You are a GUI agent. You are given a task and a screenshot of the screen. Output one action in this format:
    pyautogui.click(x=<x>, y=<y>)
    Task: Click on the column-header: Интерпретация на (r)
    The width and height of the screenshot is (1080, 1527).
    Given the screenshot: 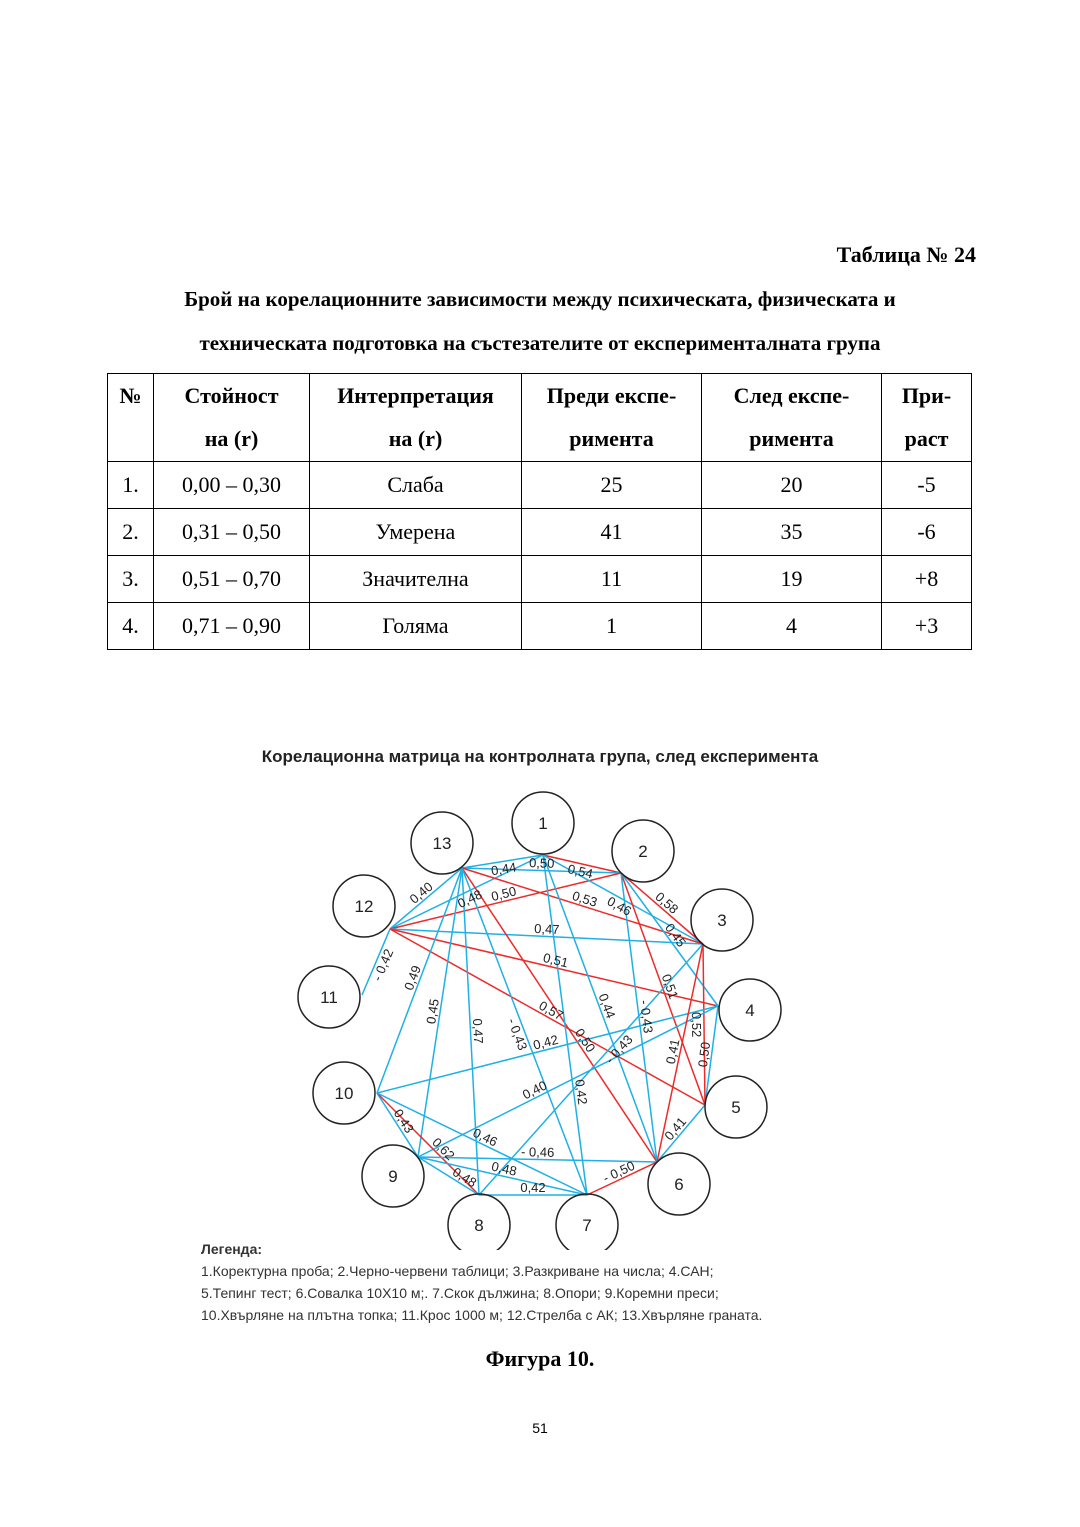 What is the action you would take?
    pyautogui.click(x=415, y=417)
    